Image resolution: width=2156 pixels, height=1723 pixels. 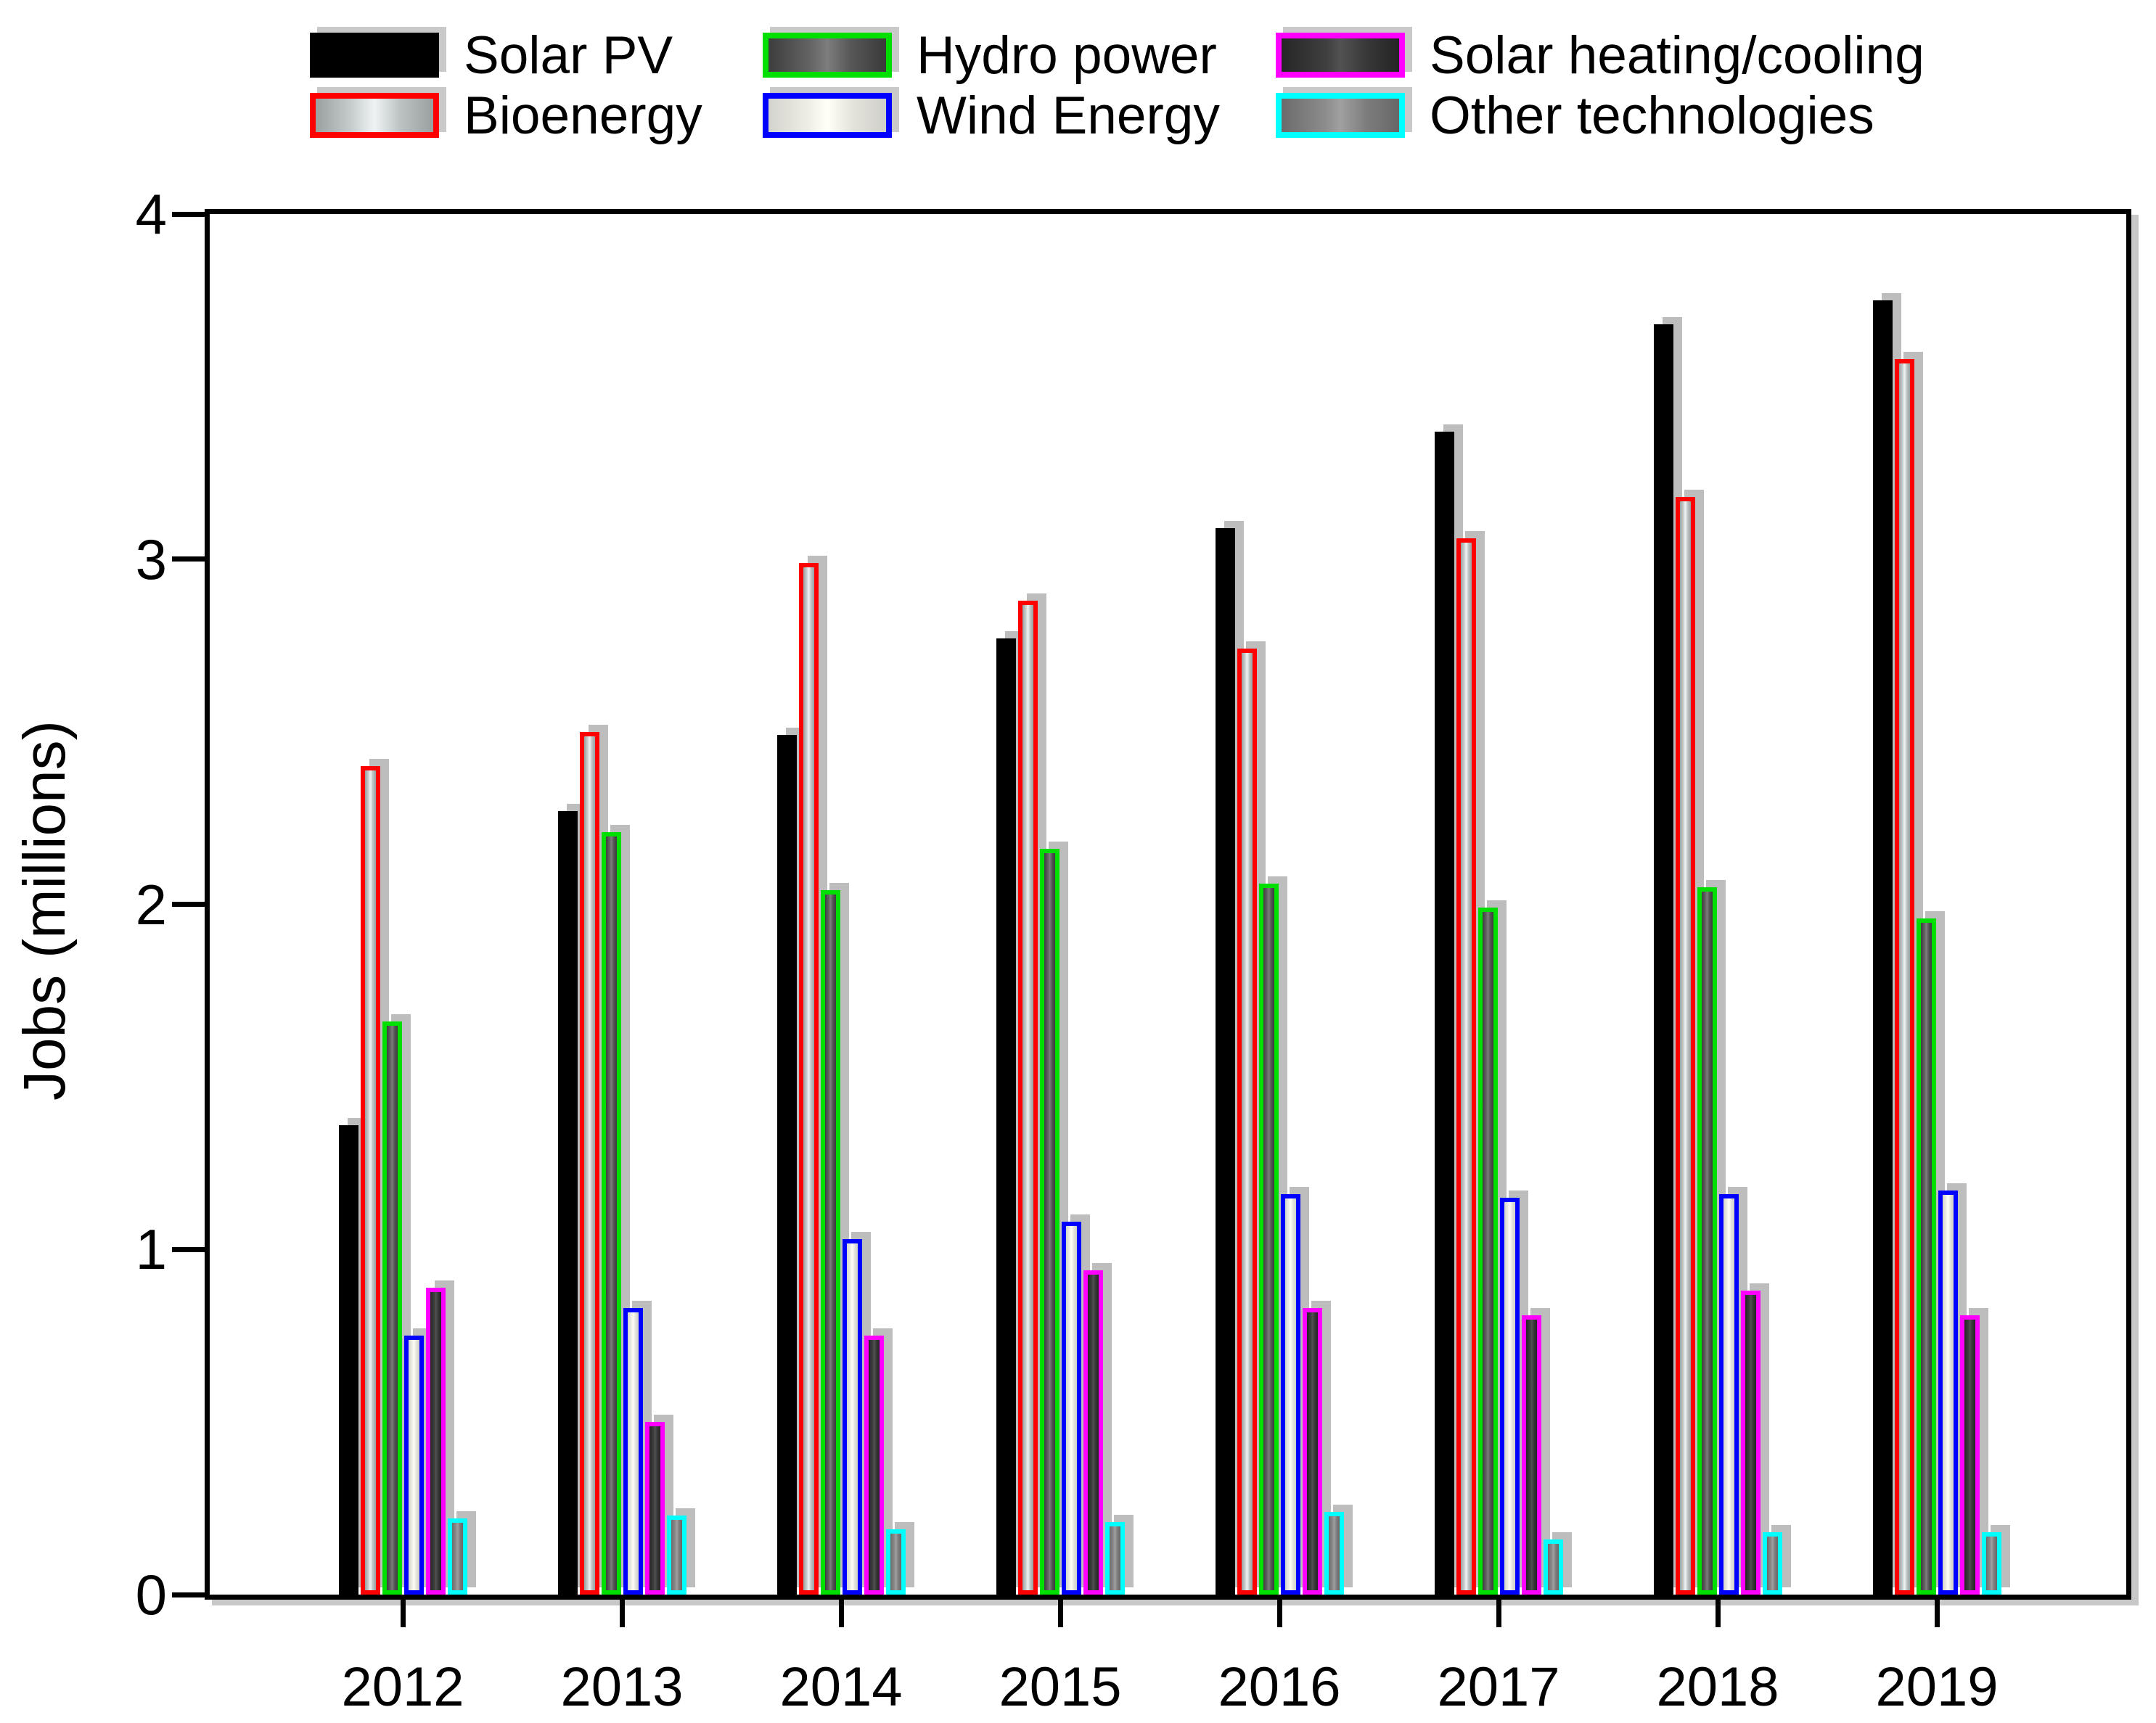 What do you see at coordinates (809, 1079) in the screenshot?
I see `bar-bioenergy-2014` at bounding box center [809, 1079].